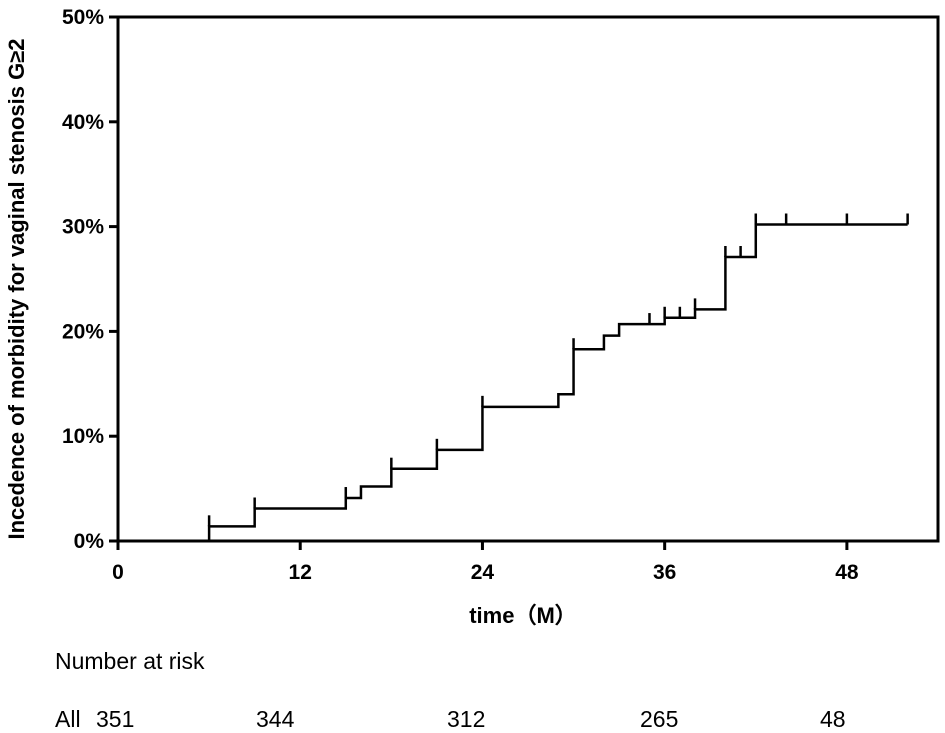 This screenshot has height=733, width=945. What do you see at coordinates (68, 719) in the screenshot?
I see `risk-row-label: All` at bounding box center [68, 719].